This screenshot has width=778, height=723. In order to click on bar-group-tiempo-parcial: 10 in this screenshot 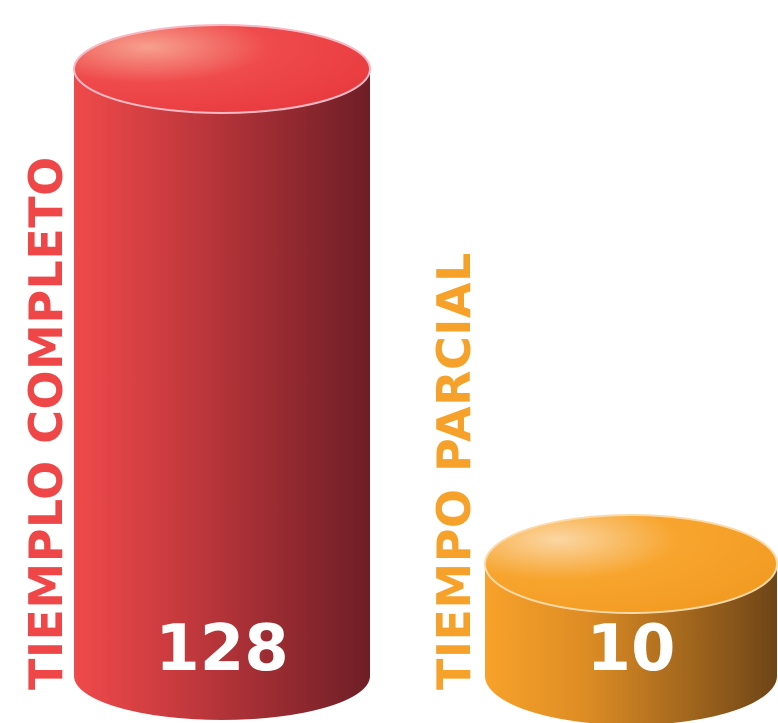, I will do `click(631, 618)`.